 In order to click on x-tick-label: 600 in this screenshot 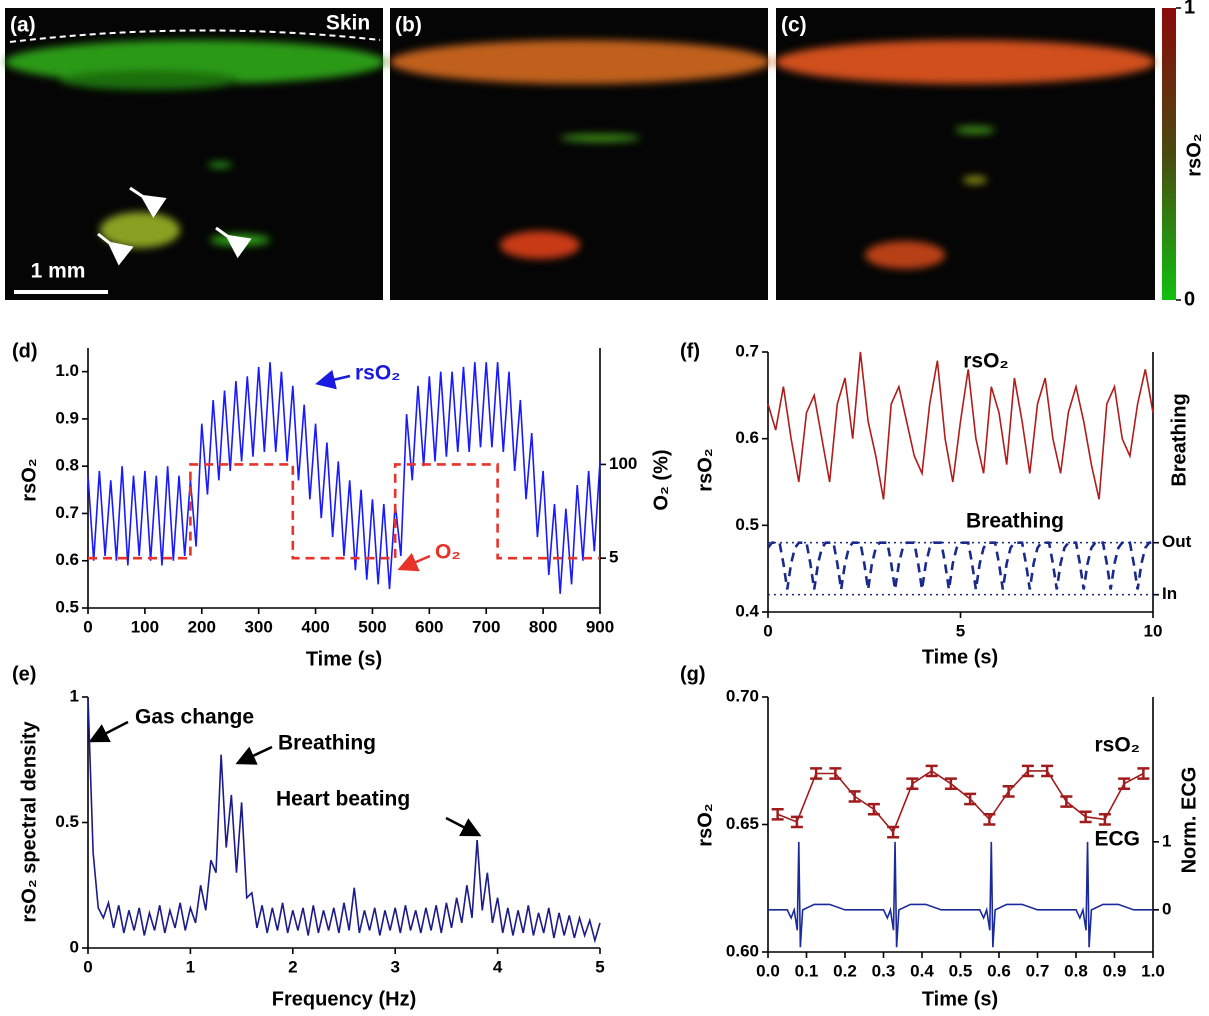, I will do `click(429, 626)`.